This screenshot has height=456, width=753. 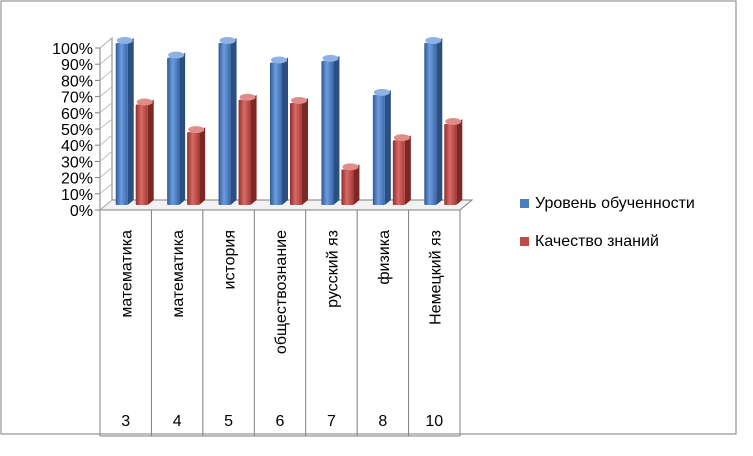 What do you see at coordinates (615, 203) in the screenshot?
I see `legend-label: Уровень обученности` at bounding box center [615, 203].